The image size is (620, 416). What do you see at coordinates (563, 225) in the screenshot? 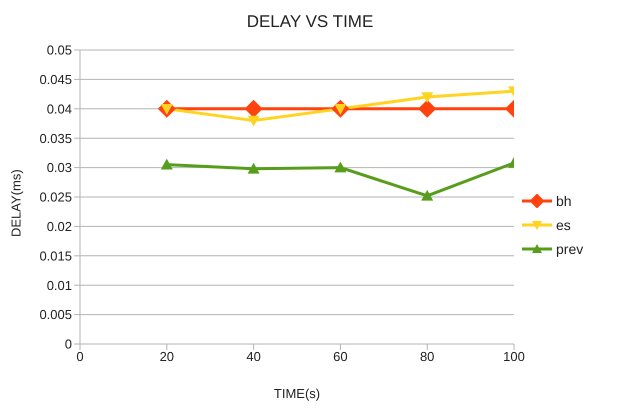
I see `legend-label: es` at bounding box center [563, 225].